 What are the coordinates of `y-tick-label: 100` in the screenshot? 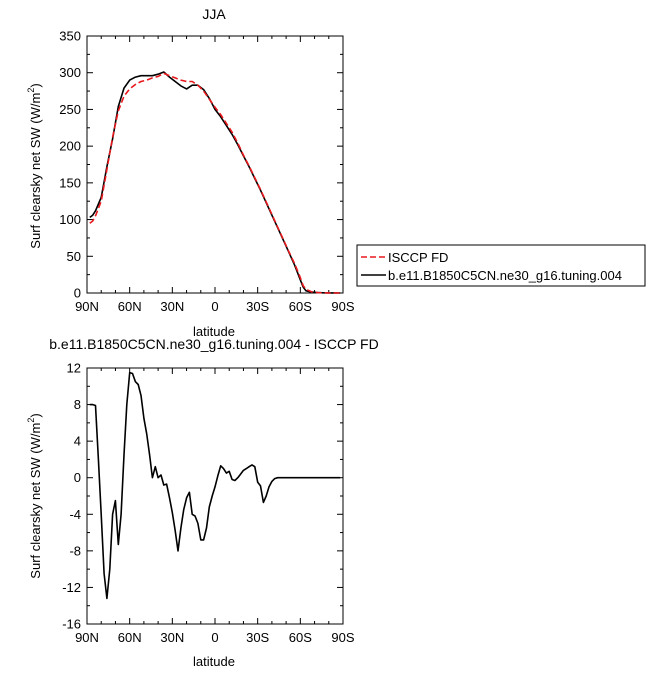 It's located at (70, 219).